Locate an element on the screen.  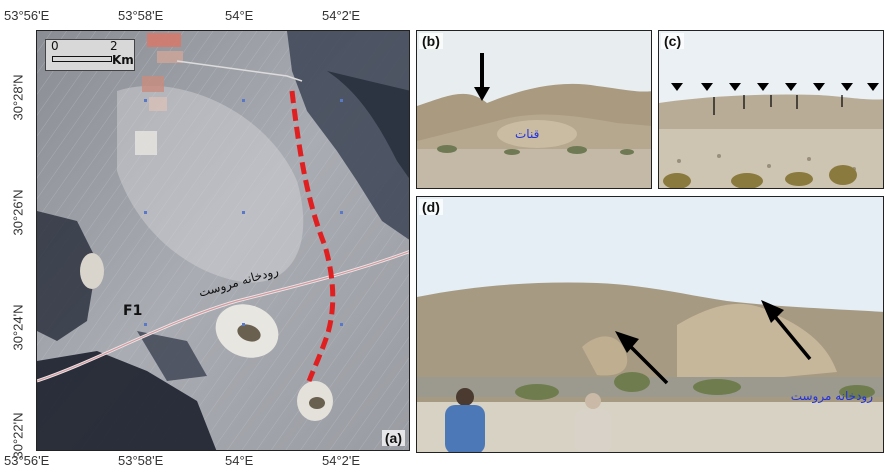
terrace-photo is located at coordinates (771, 109).